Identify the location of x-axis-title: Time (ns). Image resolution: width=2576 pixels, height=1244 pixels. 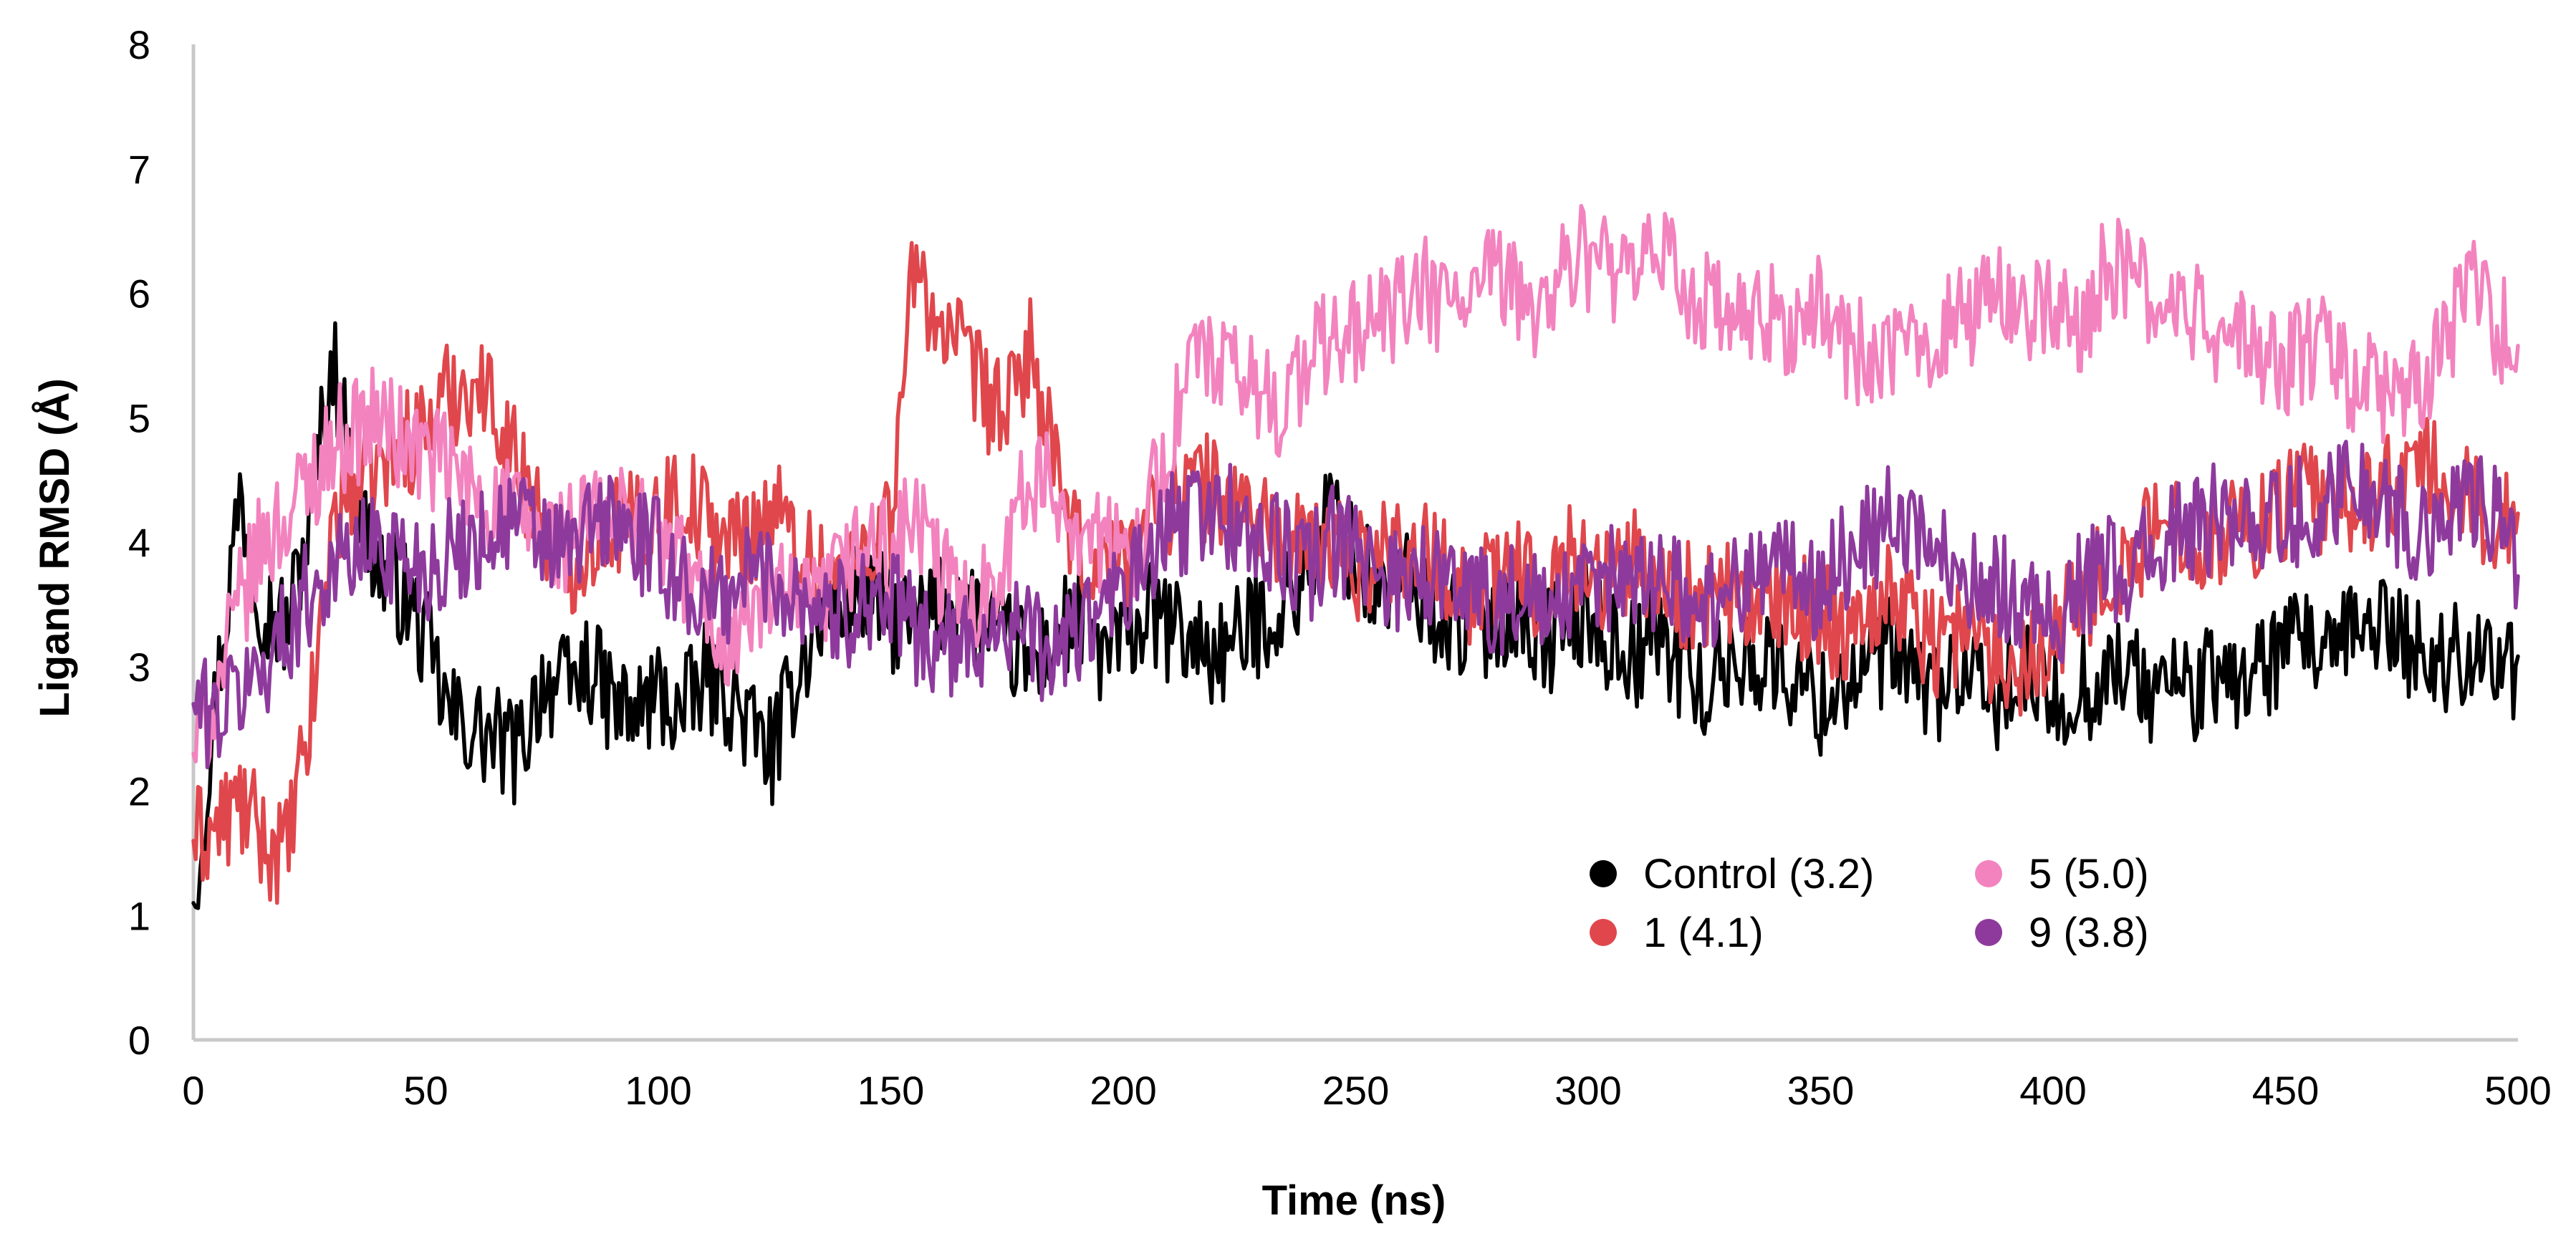
(1354, 1200).